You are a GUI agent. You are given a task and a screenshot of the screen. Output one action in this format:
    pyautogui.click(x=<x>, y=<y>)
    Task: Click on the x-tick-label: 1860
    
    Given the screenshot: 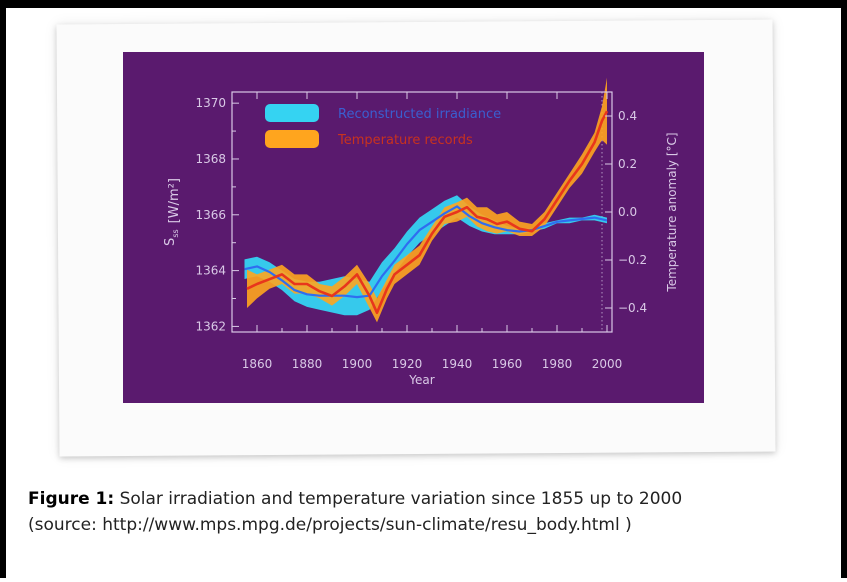 What is the action you would take?
    pyautogui.click(x=257, y=364)
    